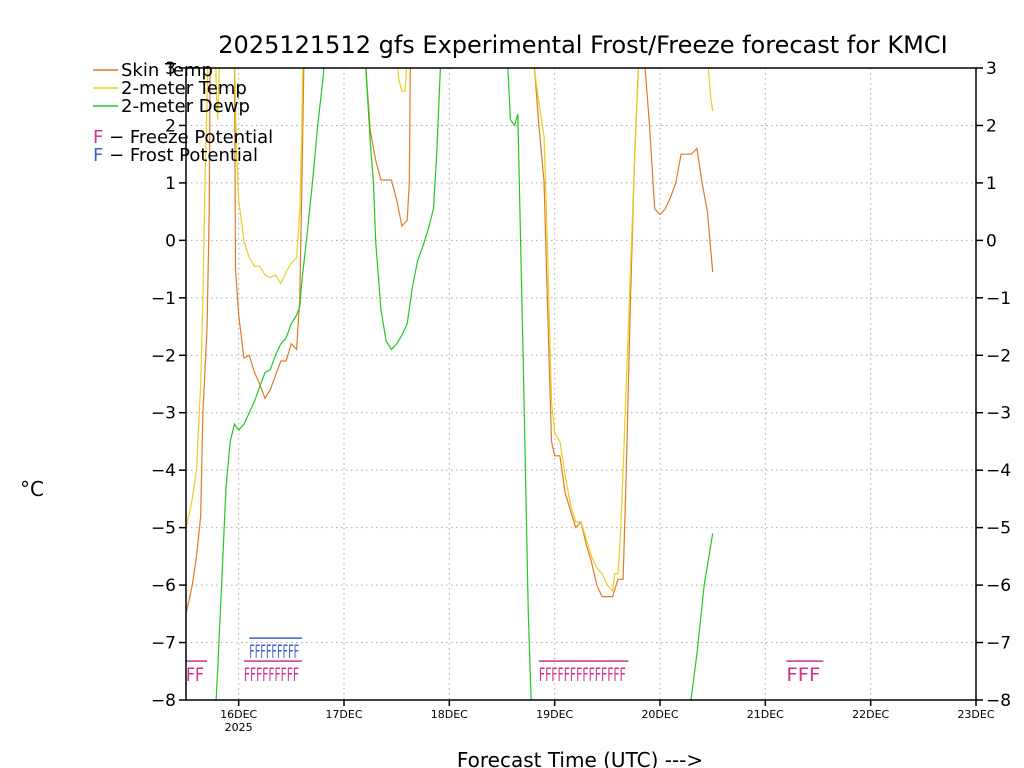 The width and height of the screenshot is (1024, 768). Describe the element at coordinates (271, 675) in the screenshot. I see `freeze-marker: FFFFFFFFF` at that location.